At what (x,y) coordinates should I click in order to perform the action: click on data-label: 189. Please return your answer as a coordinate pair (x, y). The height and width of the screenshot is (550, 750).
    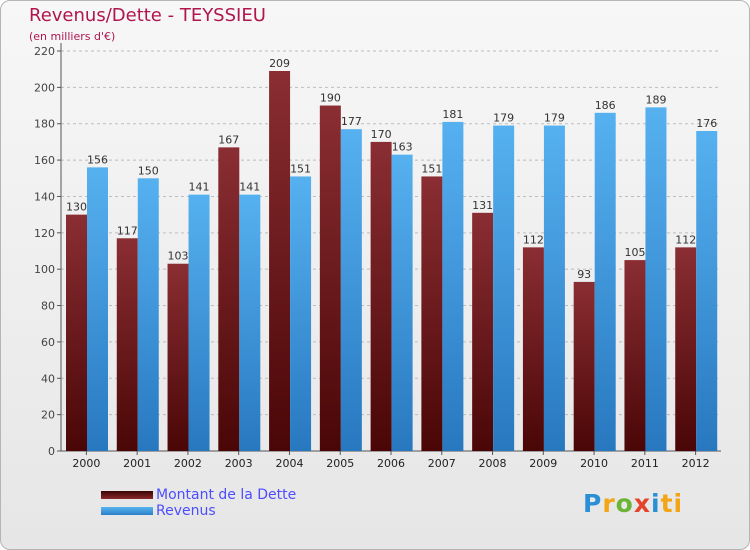
    Looking at the image, I should click on (655, 99).